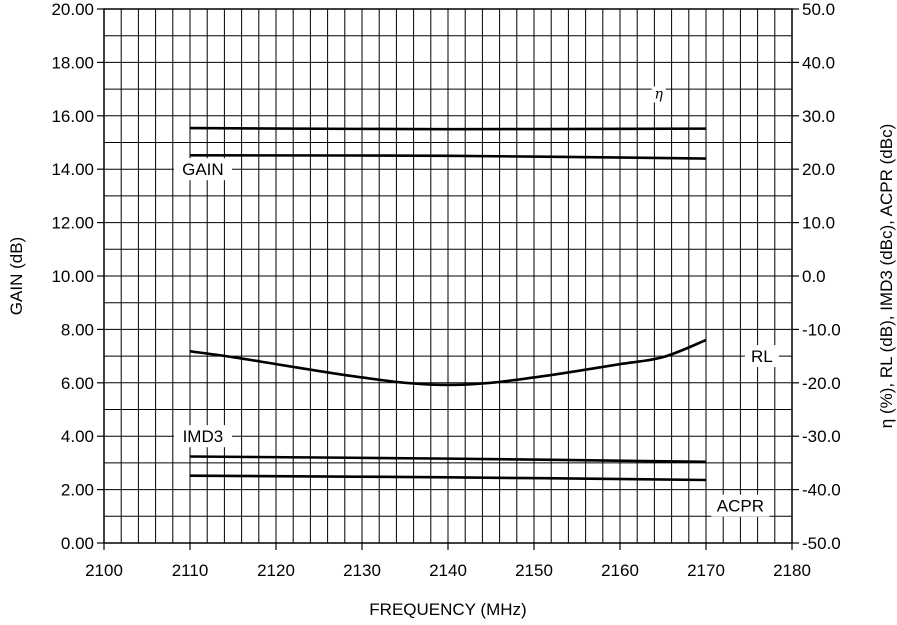 This screenshot has width=897, height=625. I want to click on series-label-bg-gain, so click(202, 169).